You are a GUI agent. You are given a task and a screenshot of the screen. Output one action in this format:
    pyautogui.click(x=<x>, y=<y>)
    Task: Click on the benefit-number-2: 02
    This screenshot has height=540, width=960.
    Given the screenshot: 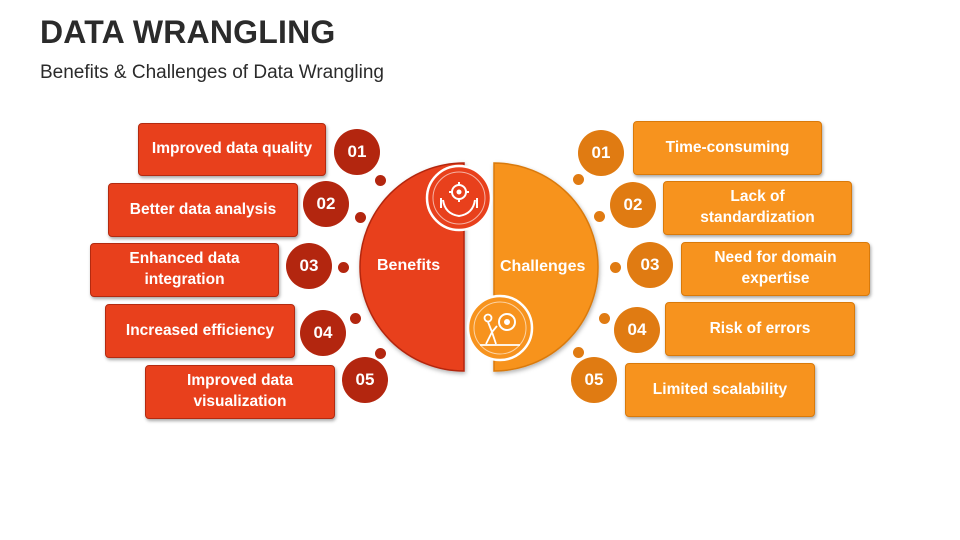 What is the action you would take?
    pyautogui.click(x=326, y=204)
    